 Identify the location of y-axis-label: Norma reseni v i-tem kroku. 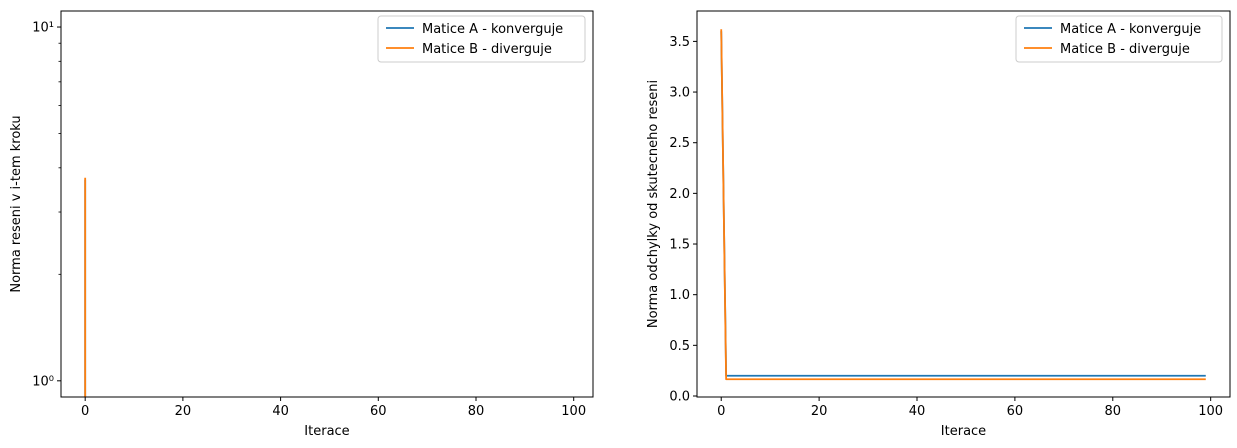
(16, 203).